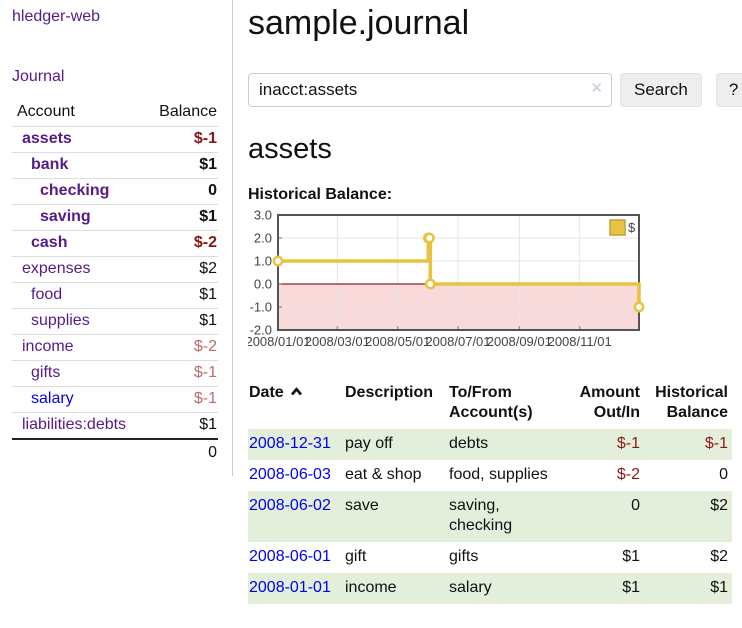 This screenshot has width=742, height=628. What do you see at coordinates (320, 194) in the screenshot?
I see `chart-title: Historical Balance:` at bounding box center [320, 194].